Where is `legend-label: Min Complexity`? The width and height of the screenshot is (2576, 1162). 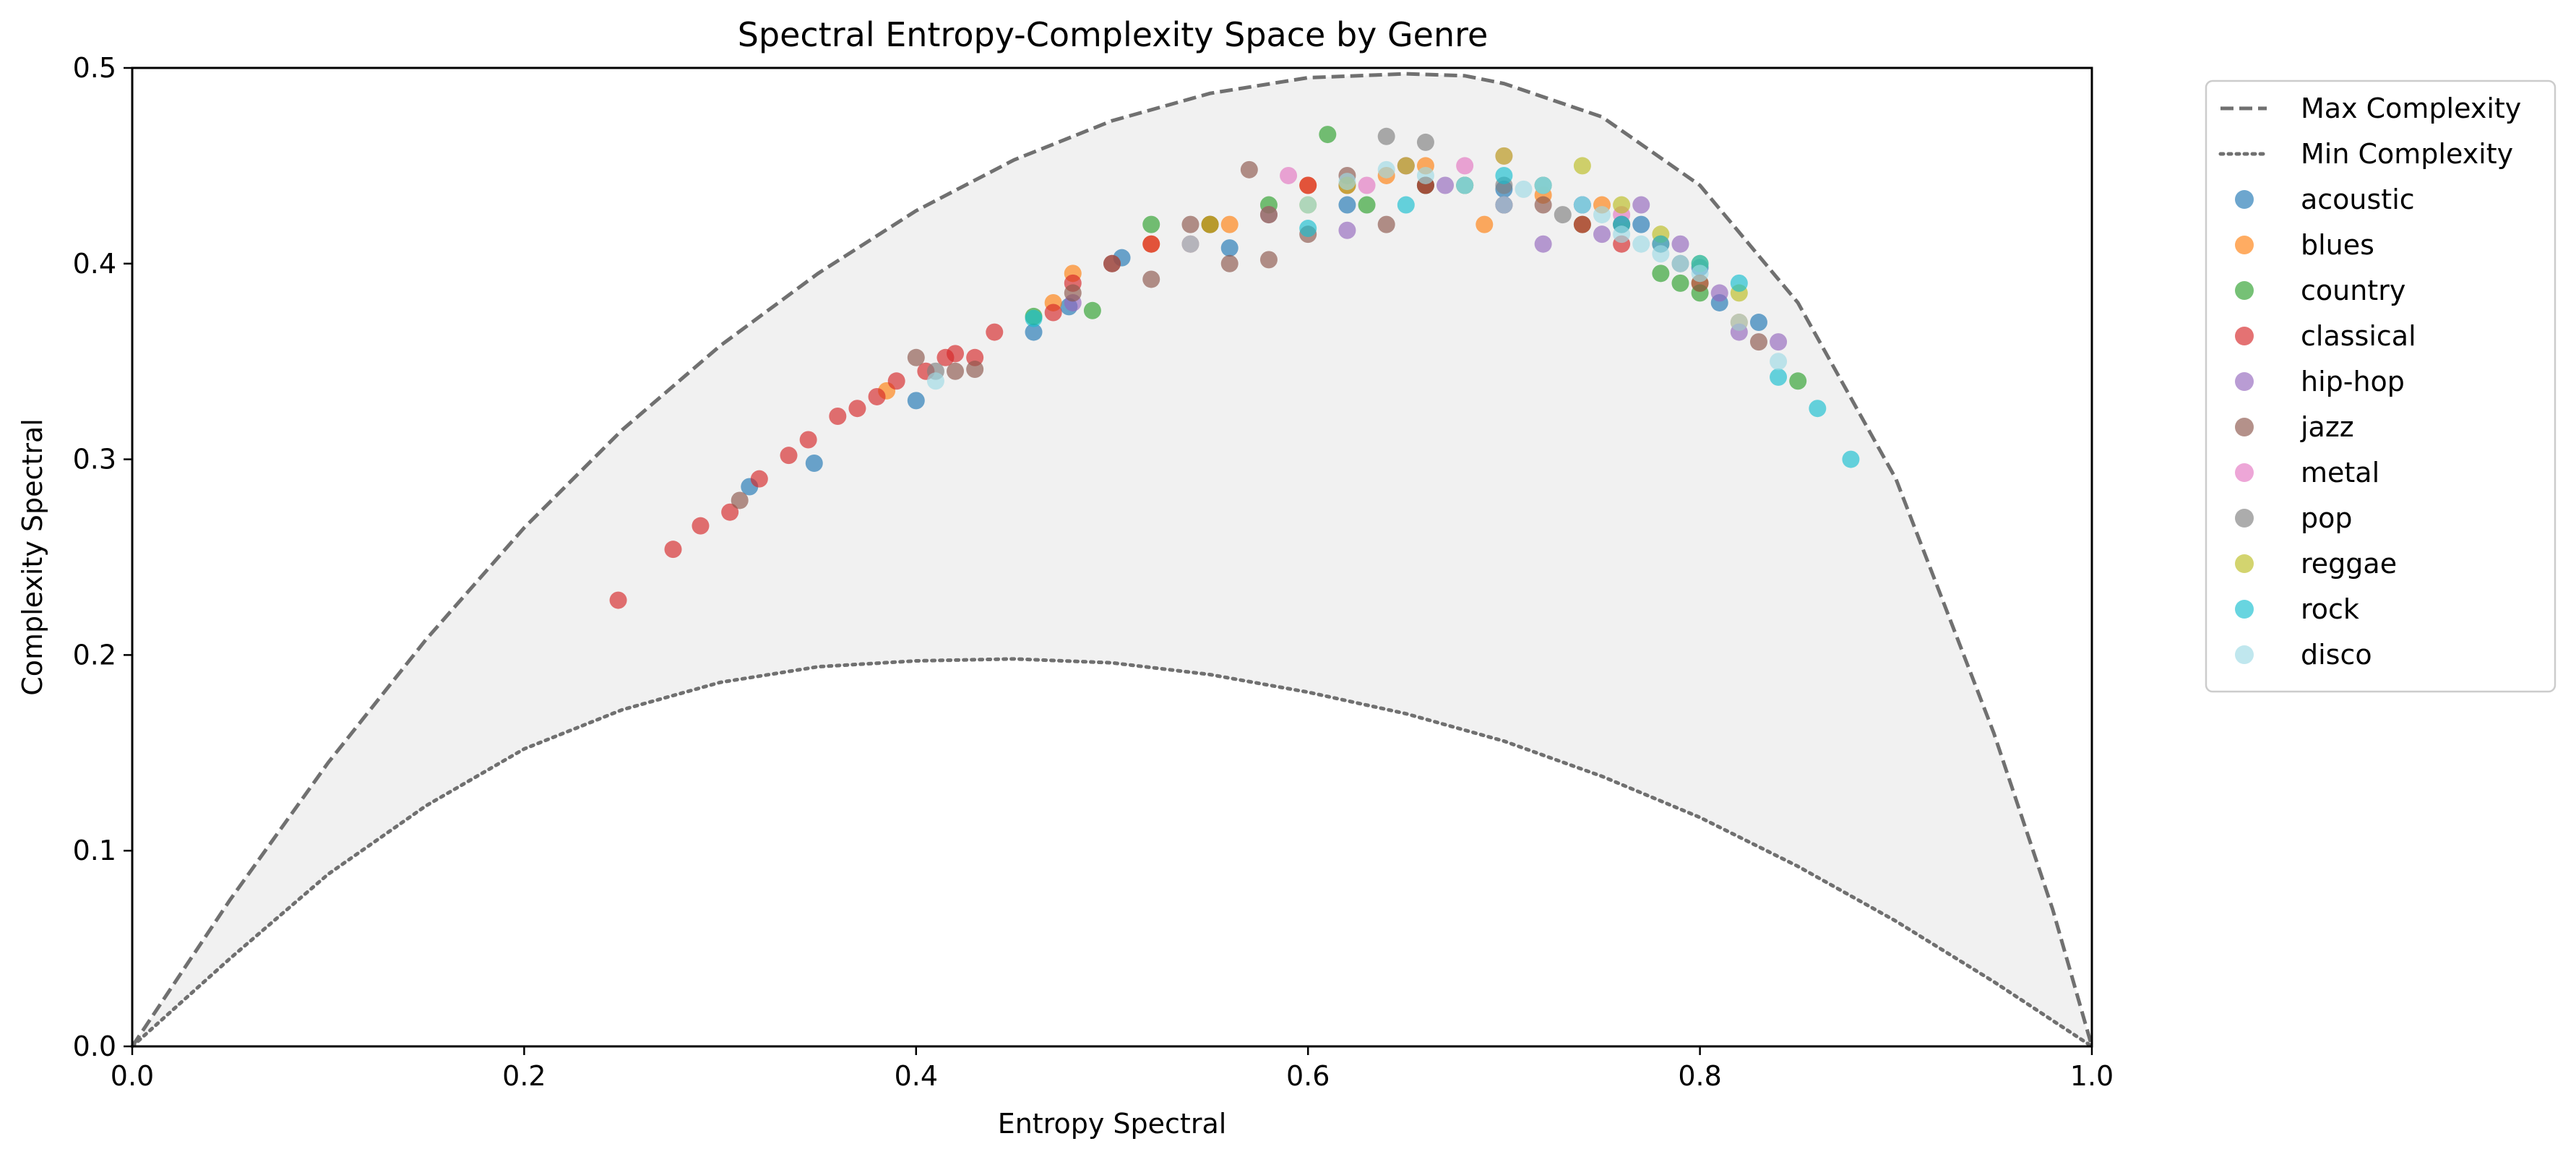 legend-label: Min Complexity is located at coordinates (2407, 154).